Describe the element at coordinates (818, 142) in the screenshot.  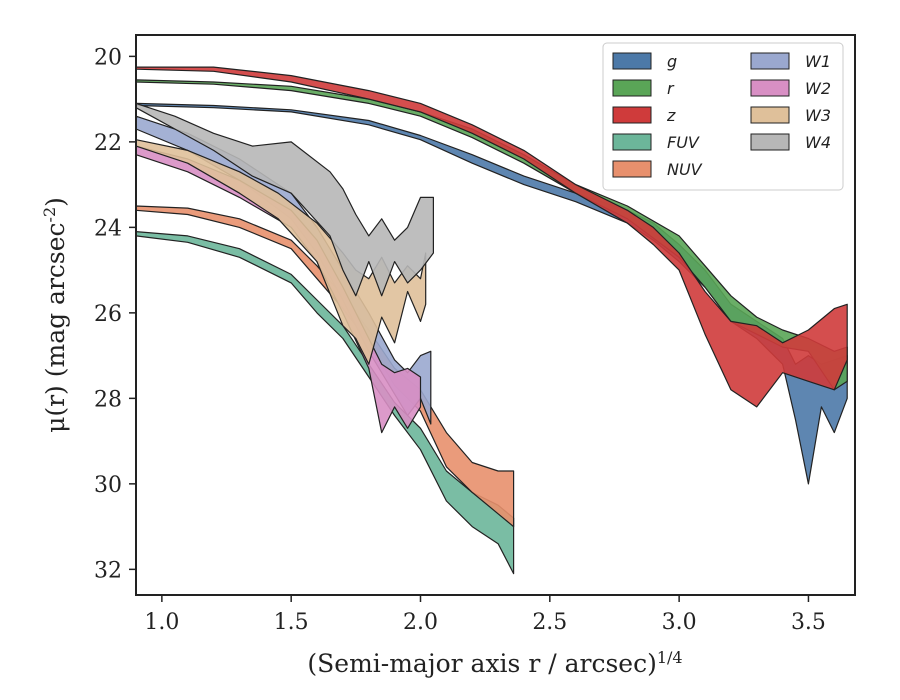
I see `legend-label: W4` at that location.